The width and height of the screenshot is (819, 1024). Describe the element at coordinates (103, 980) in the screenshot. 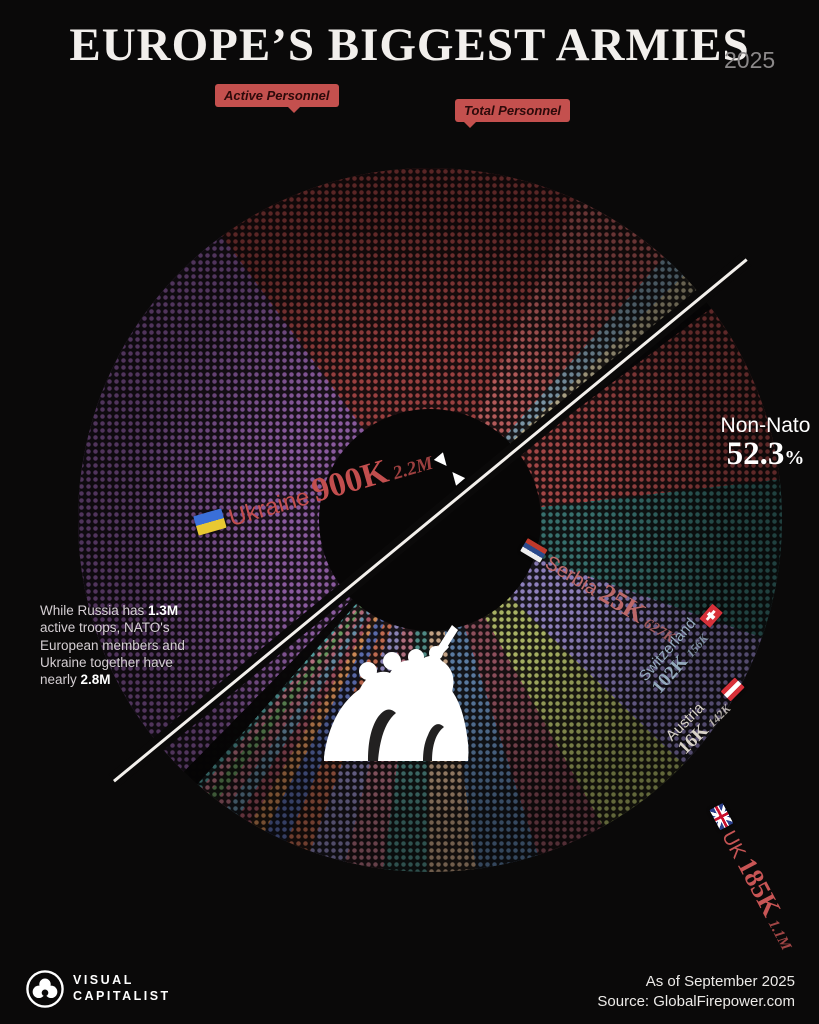

I see `brand-line-1: VISUAL` at that location.